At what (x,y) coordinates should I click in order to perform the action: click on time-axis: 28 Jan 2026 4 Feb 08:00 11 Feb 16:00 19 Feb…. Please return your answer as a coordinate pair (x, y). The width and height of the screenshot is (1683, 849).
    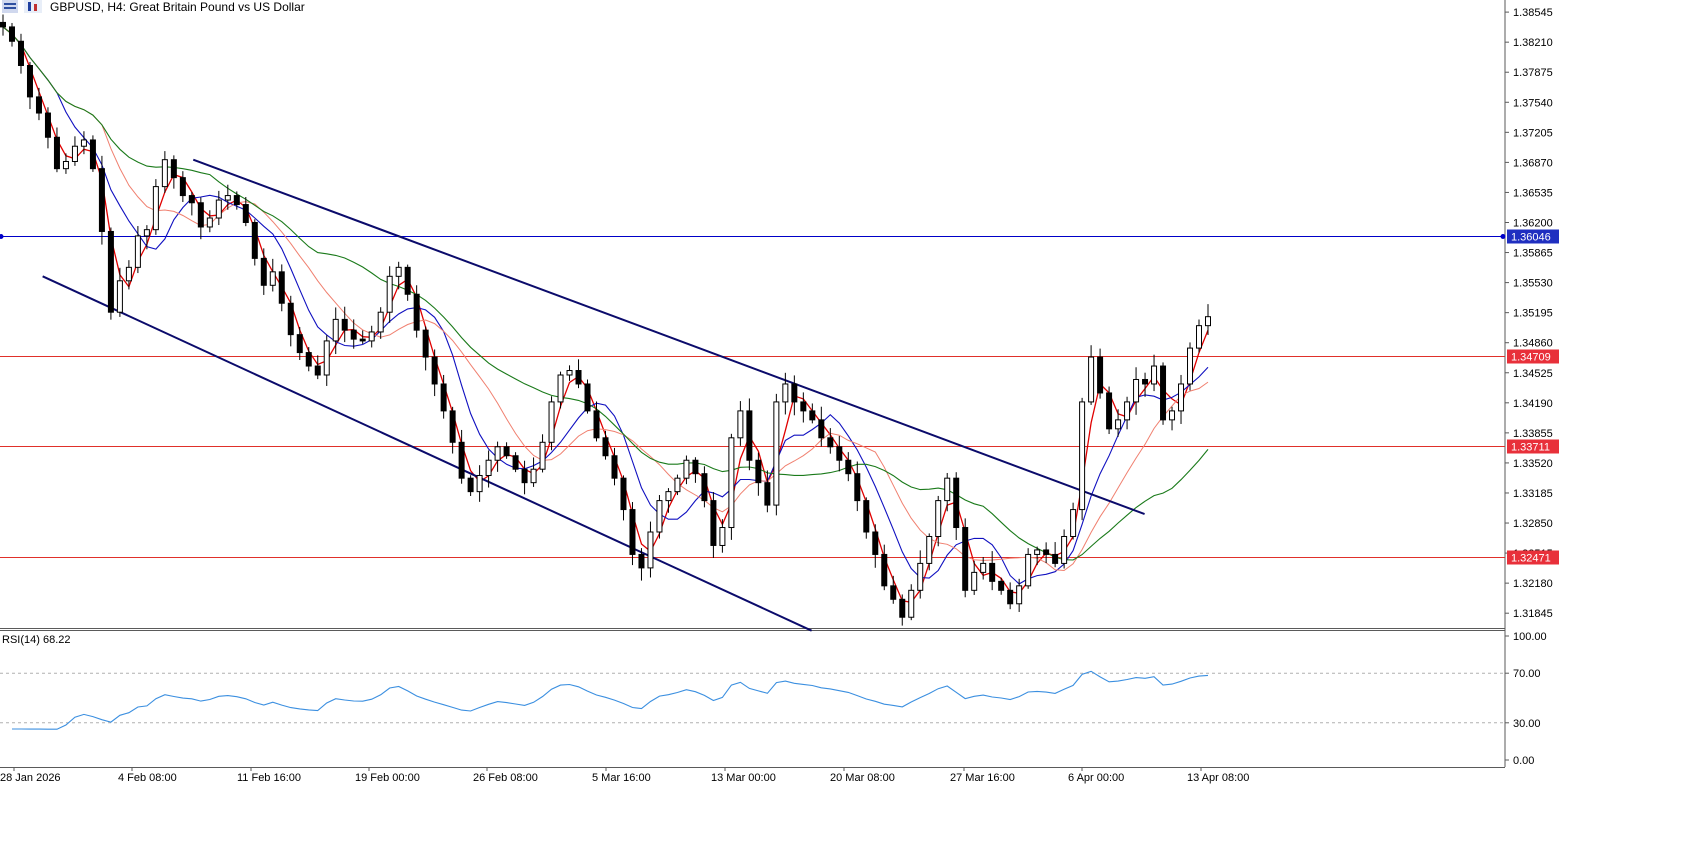
    Looking at the image, I should click on (624, 775).